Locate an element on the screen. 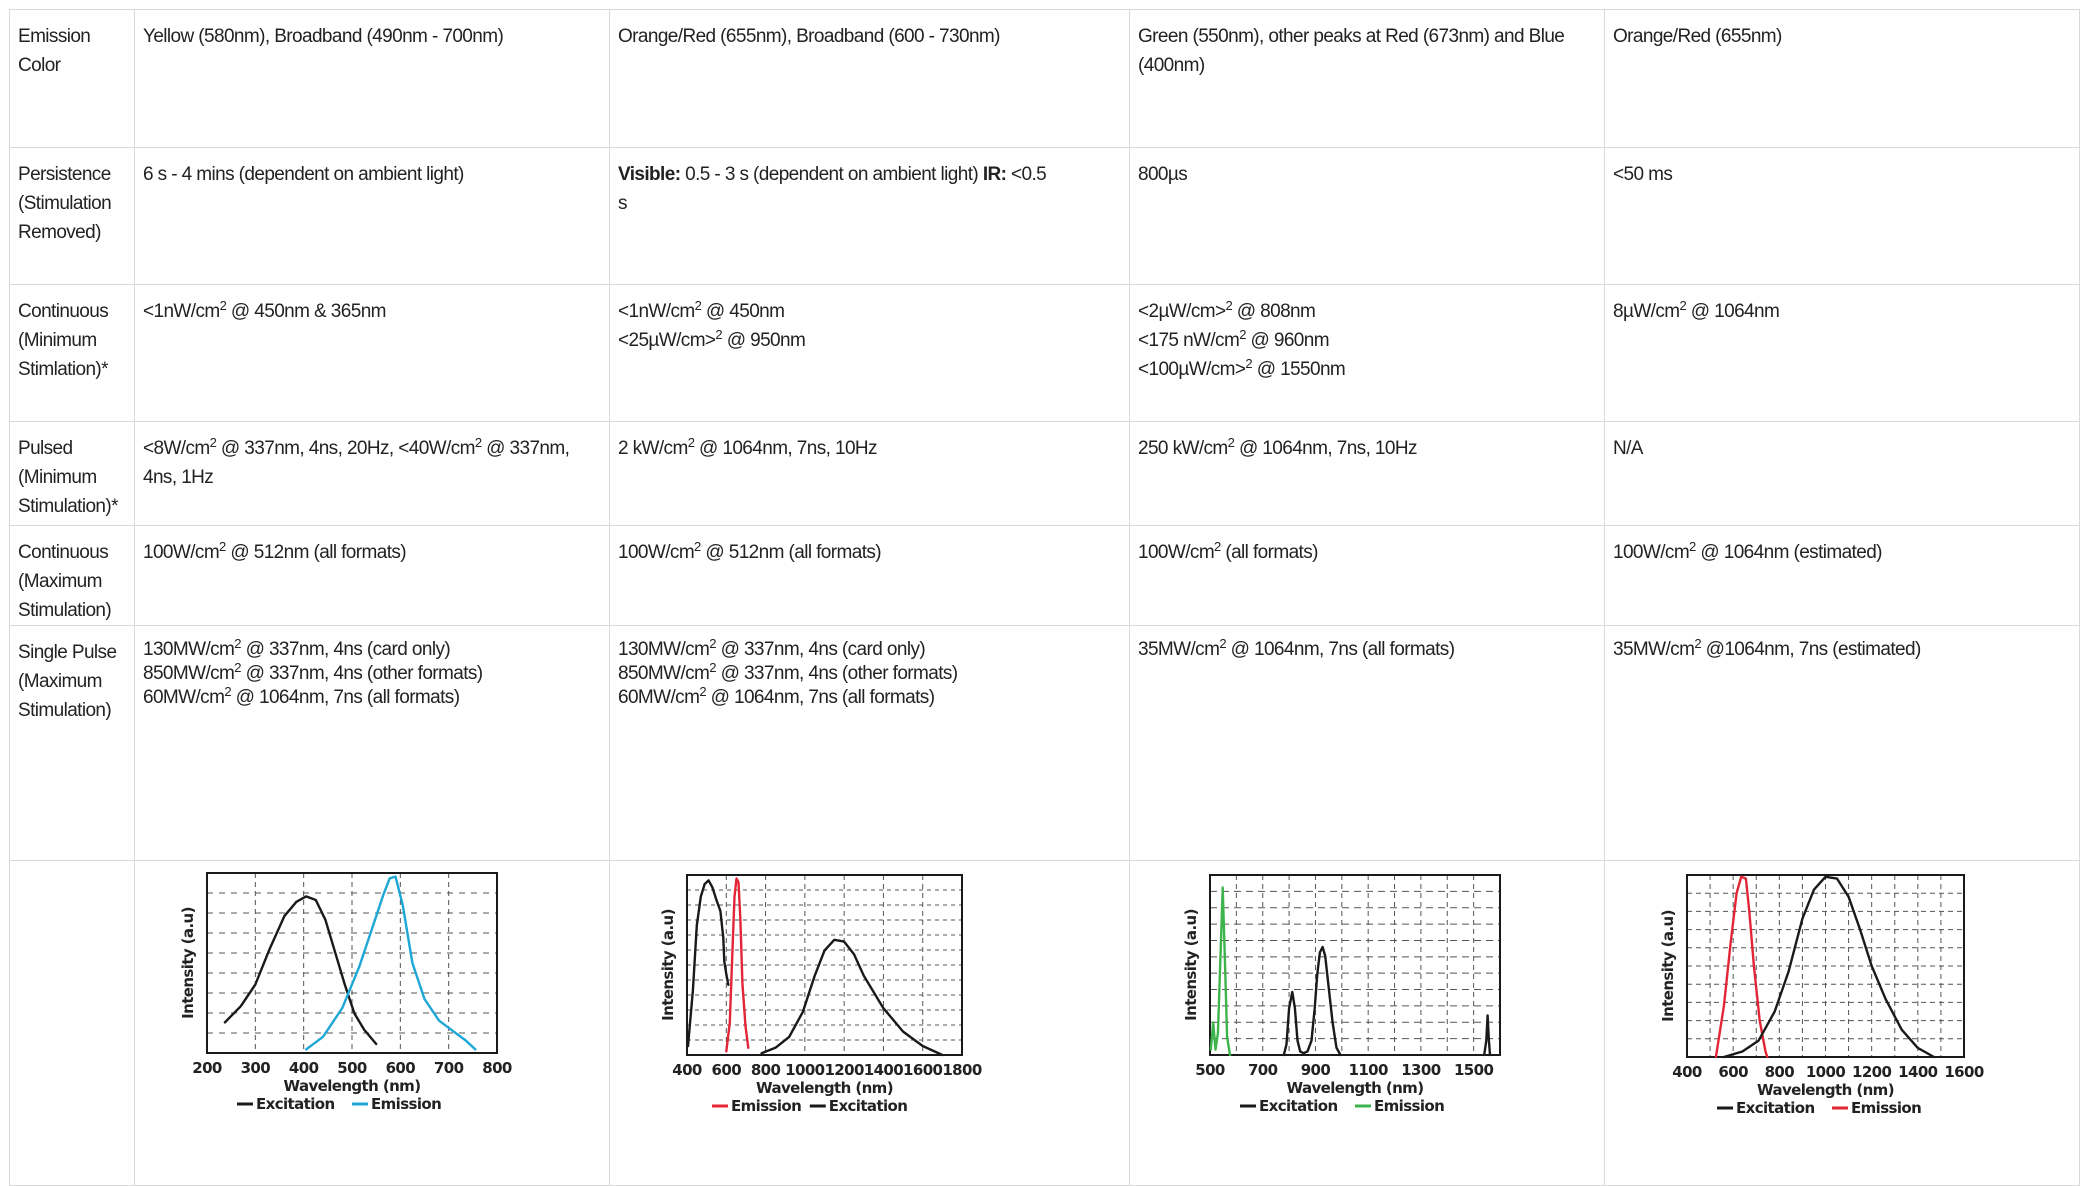  legend-label-excitation: Excitation is located at coordinates (295, 1104).